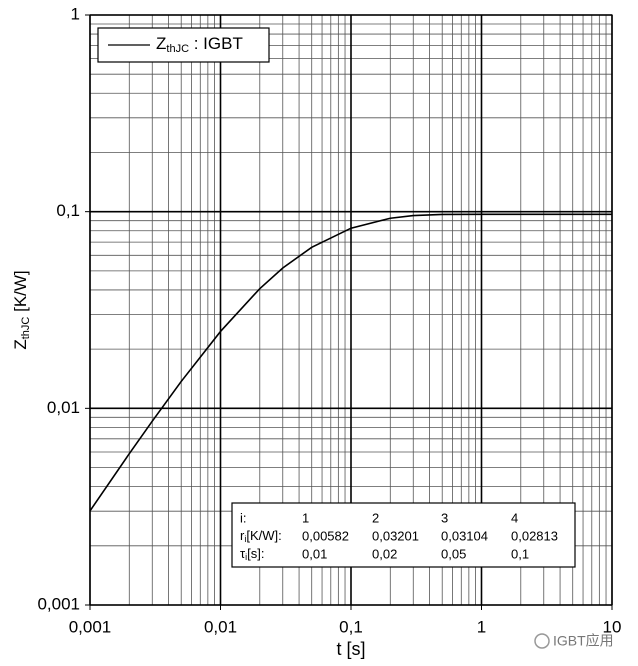  Describe the element at coordinates (243, 517) in the screenshot. I see `table-header-cell: i:` at that location.